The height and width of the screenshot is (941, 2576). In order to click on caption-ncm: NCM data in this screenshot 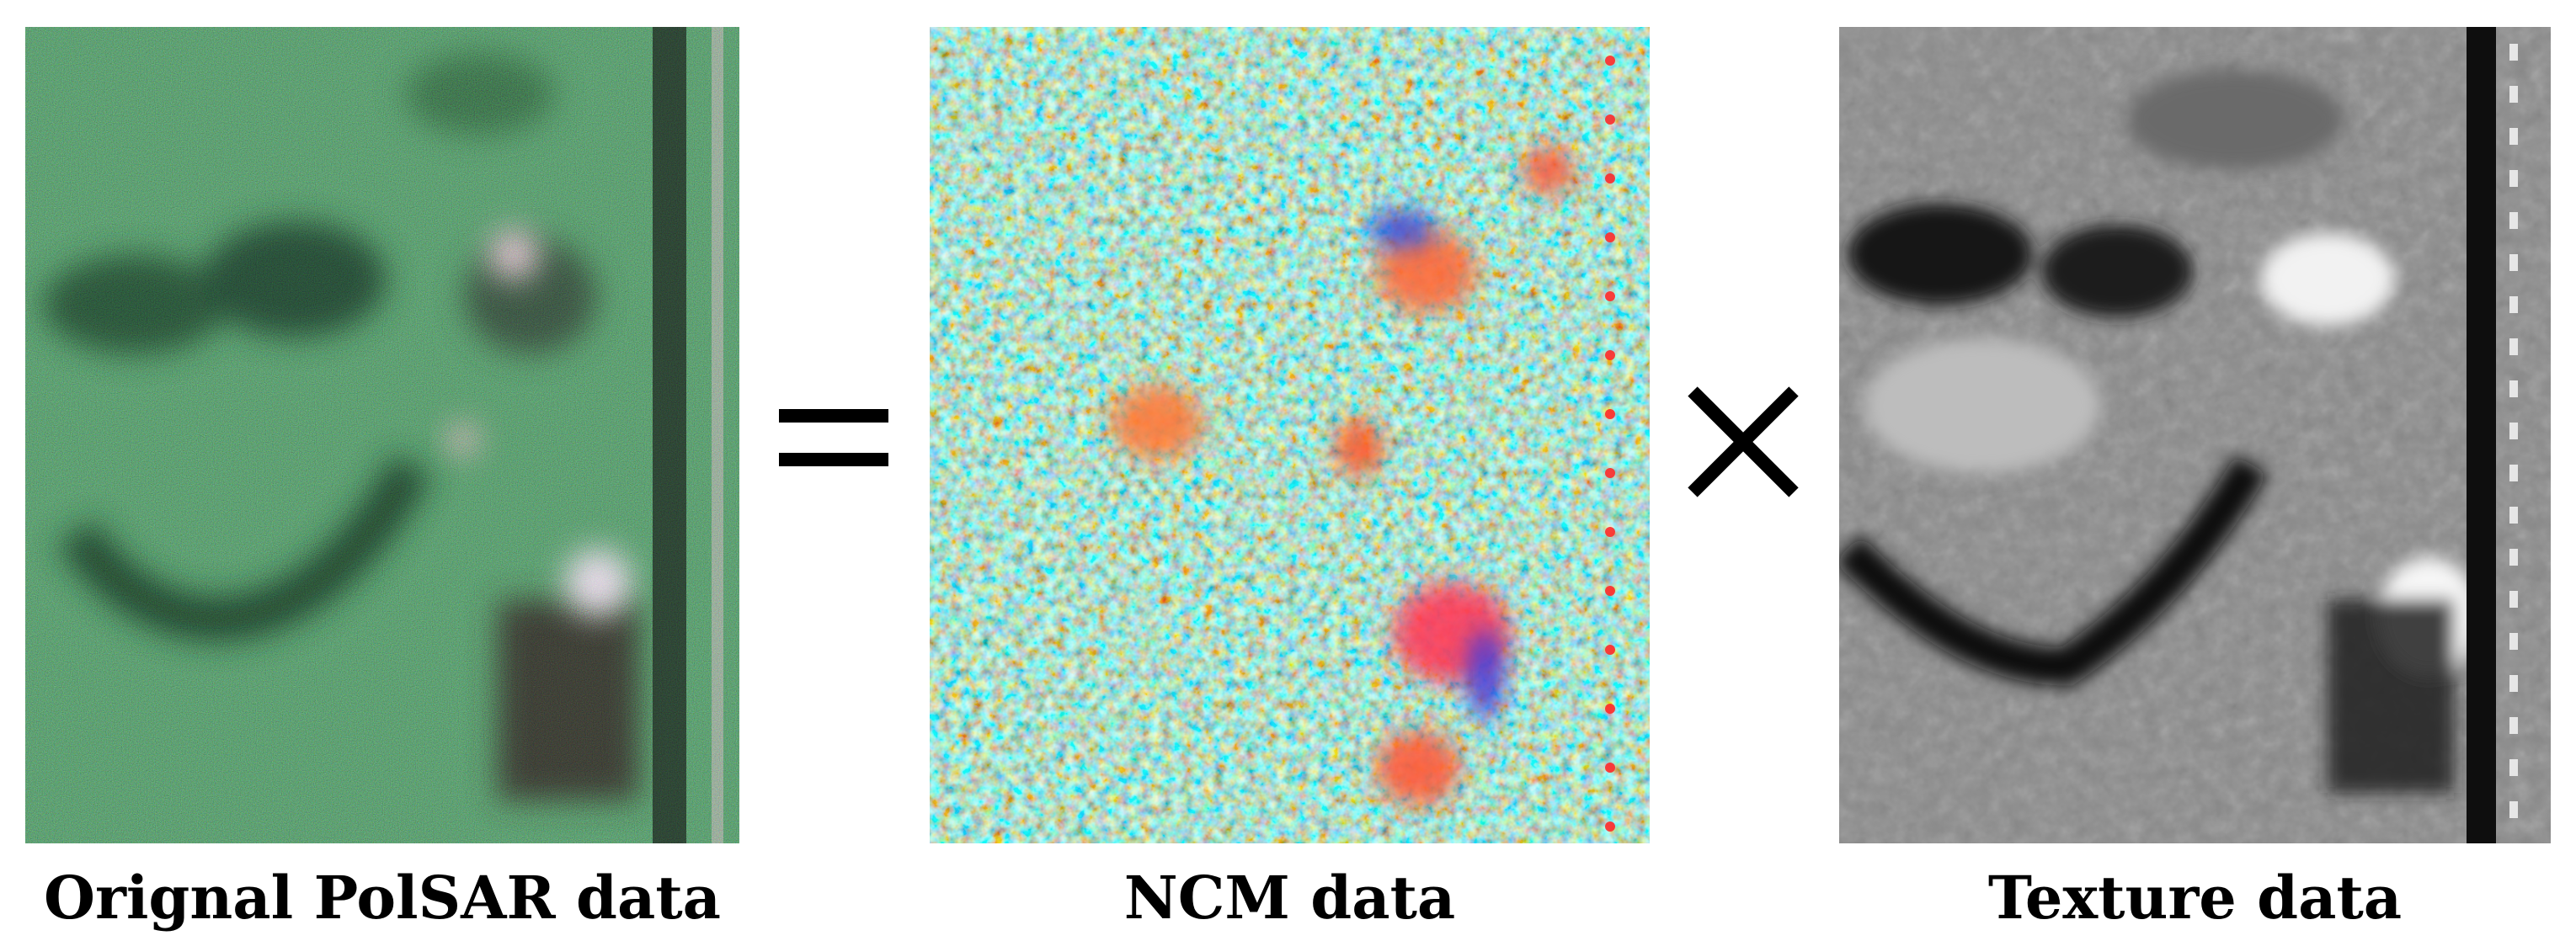, I will do `click(1289, 898)`.